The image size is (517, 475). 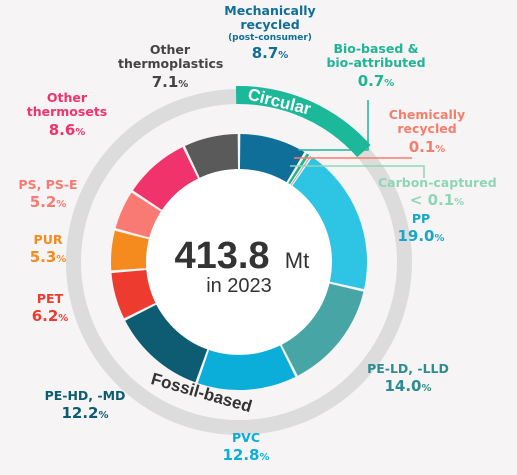 I want to click on label-pet: PET 6.2%, so click(x=50, y=309).